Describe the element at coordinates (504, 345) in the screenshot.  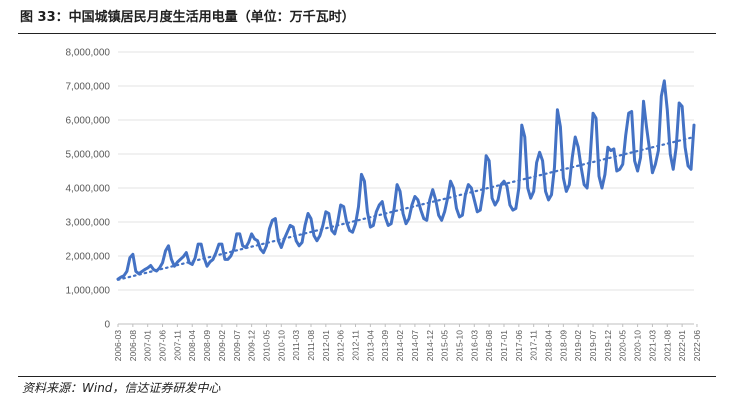
I see `x-tick-label: 2017-01` at that location.